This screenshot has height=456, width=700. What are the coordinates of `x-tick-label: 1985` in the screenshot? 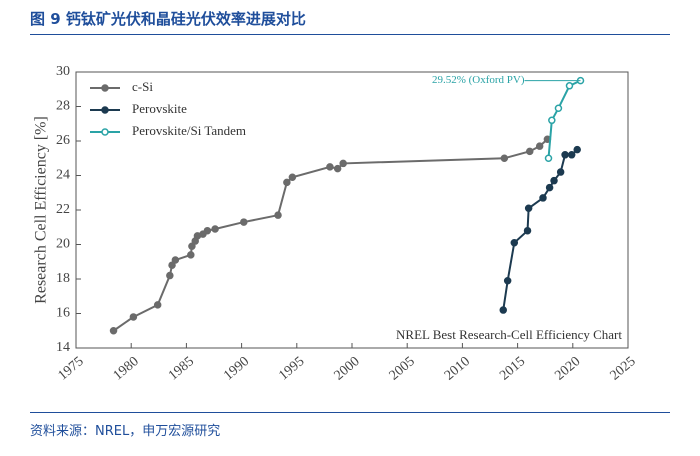 It's located at (181, 368).